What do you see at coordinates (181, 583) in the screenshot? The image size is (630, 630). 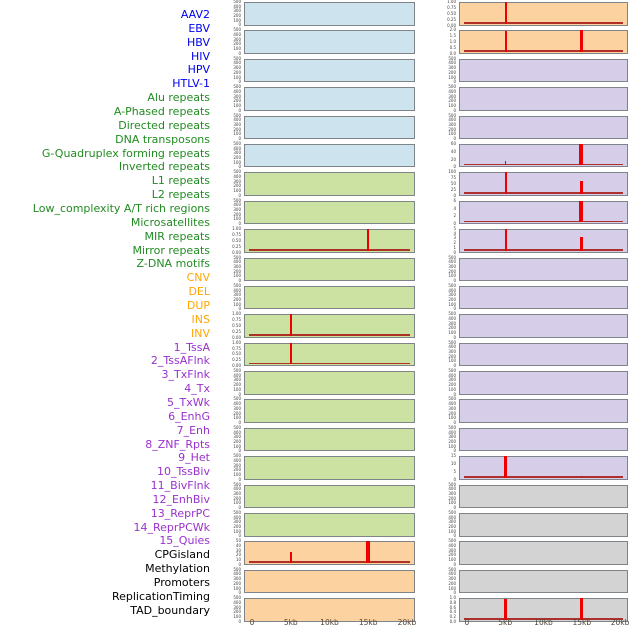 I see `row-label: Promoters` at bounding box center [181, 583].